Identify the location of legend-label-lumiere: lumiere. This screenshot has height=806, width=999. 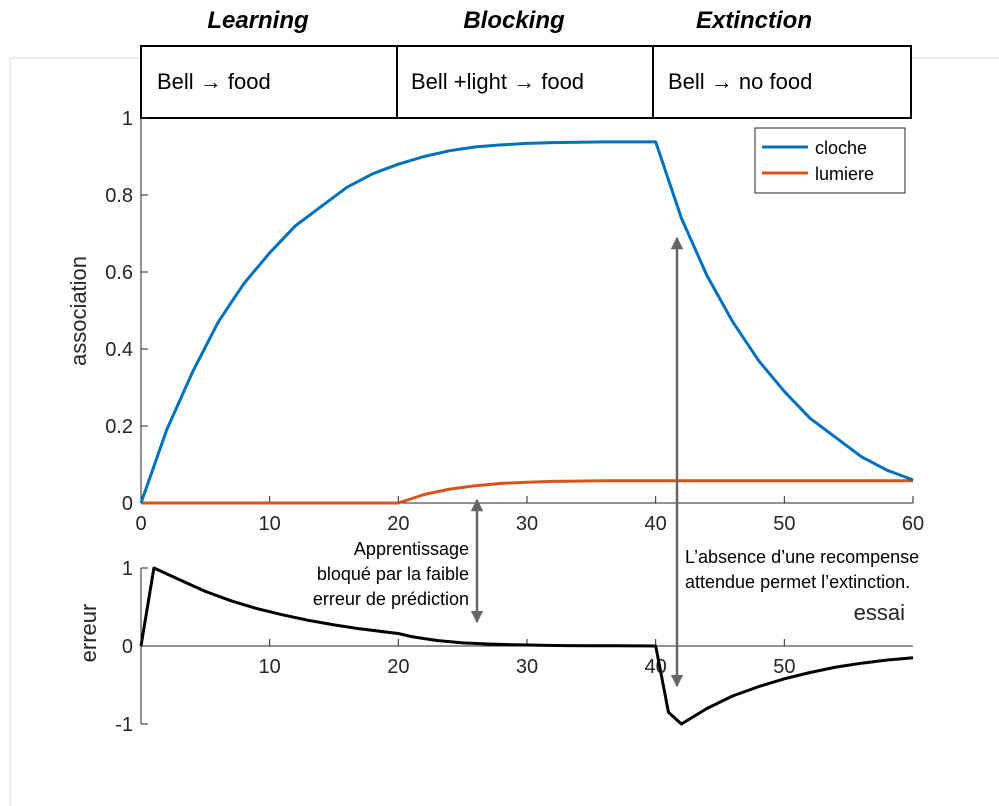
(844, 174).